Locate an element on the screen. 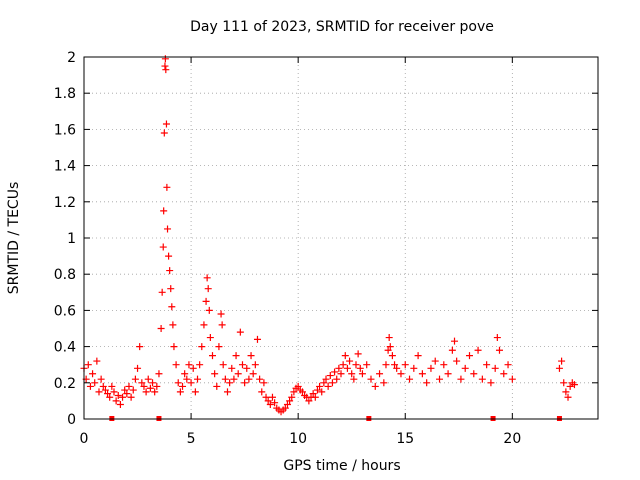 The image size is (640, 480). x-tick-label: 0 is located at coordinates (84, 439).